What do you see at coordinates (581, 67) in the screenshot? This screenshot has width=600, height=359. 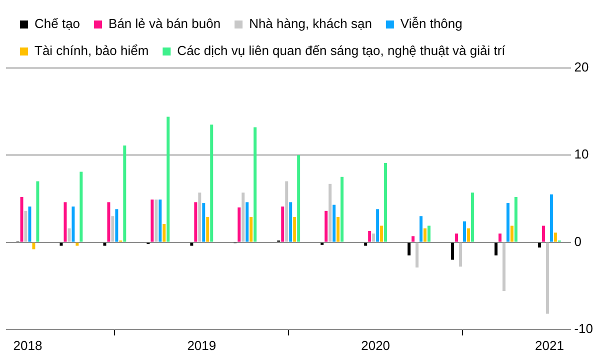 I see `y-tick-label: 20` at bounding box center [581, 67].